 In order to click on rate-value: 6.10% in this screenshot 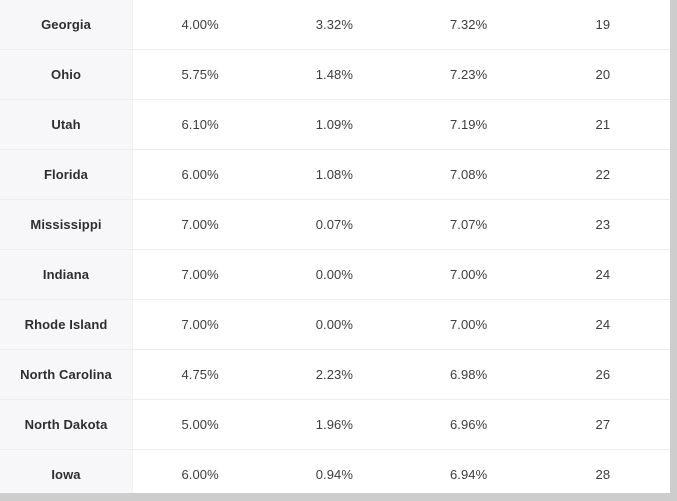, I will do `click(200, 124)`.